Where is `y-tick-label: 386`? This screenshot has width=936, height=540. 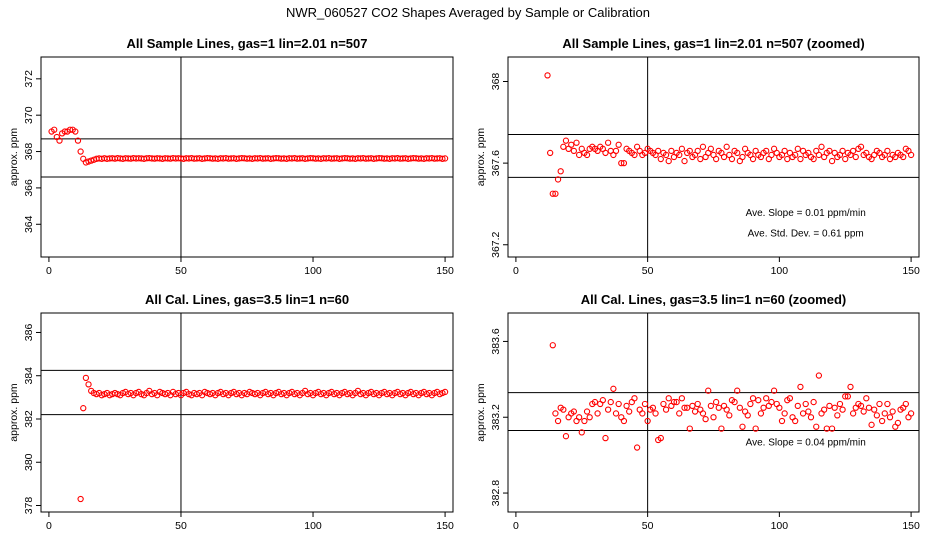 y-tick-label: 386 is located at coordinates (29, 333).